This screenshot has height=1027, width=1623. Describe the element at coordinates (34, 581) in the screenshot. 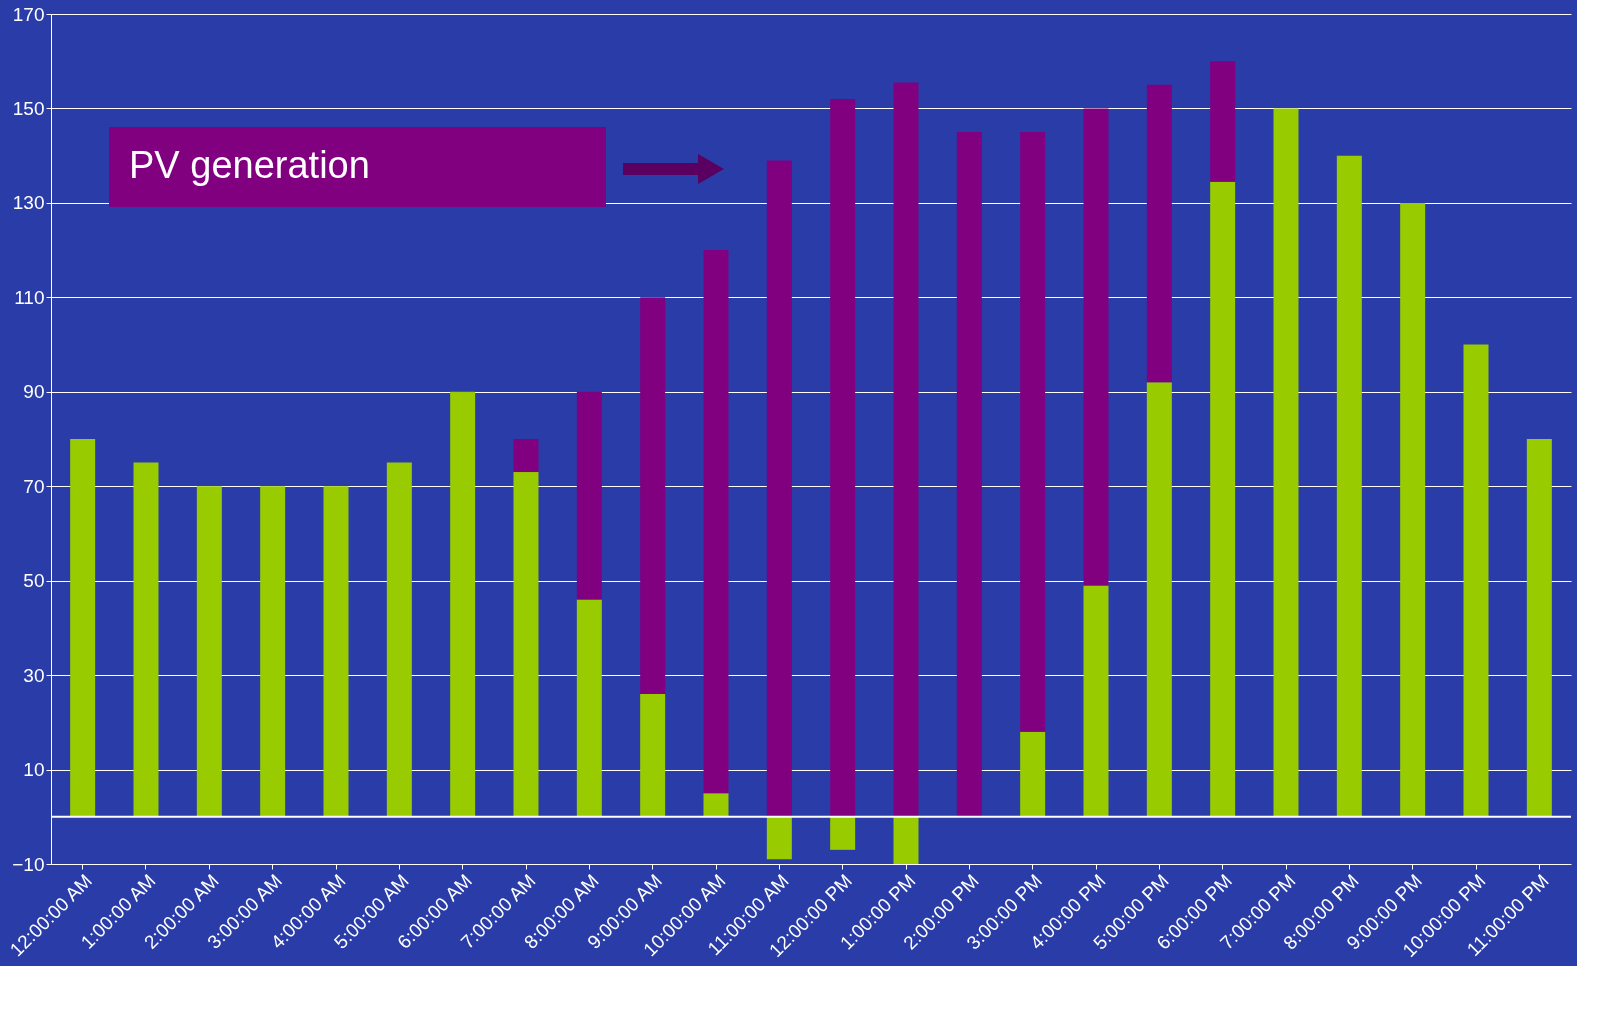

I see `y-tick-label: 50` at that location.